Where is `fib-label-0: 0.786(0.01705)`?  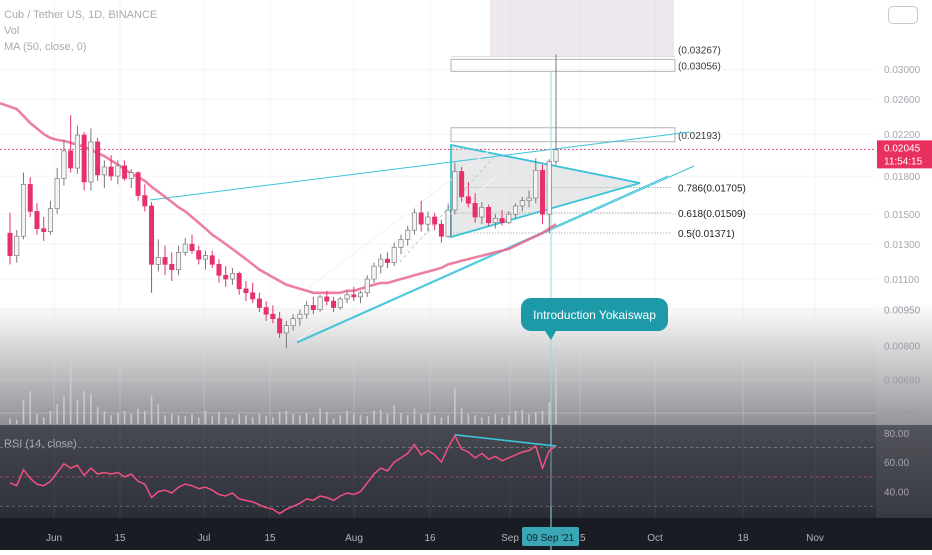 fib-label-0: 0.786(0.01705) is located at coordinates (712, 188).